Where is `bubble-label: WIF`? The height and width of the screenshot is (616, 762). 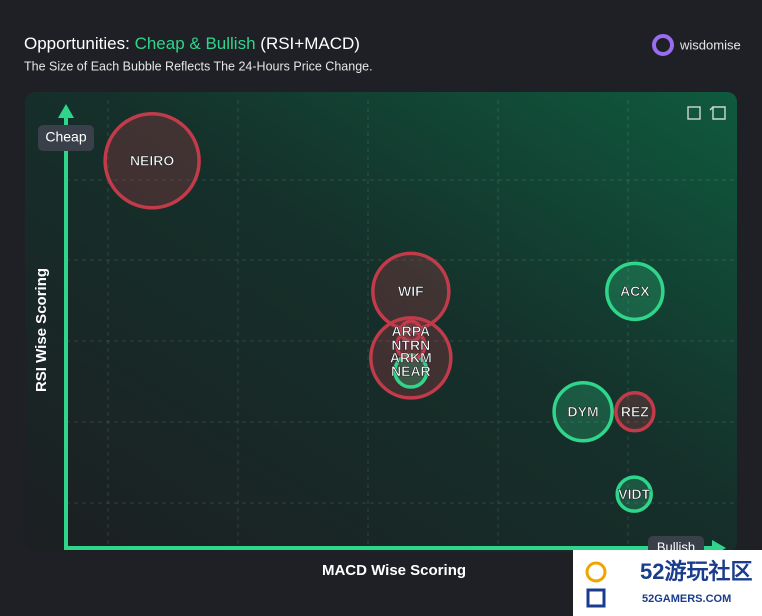
bubble-label: WIF is located at coordinates (411, 291).